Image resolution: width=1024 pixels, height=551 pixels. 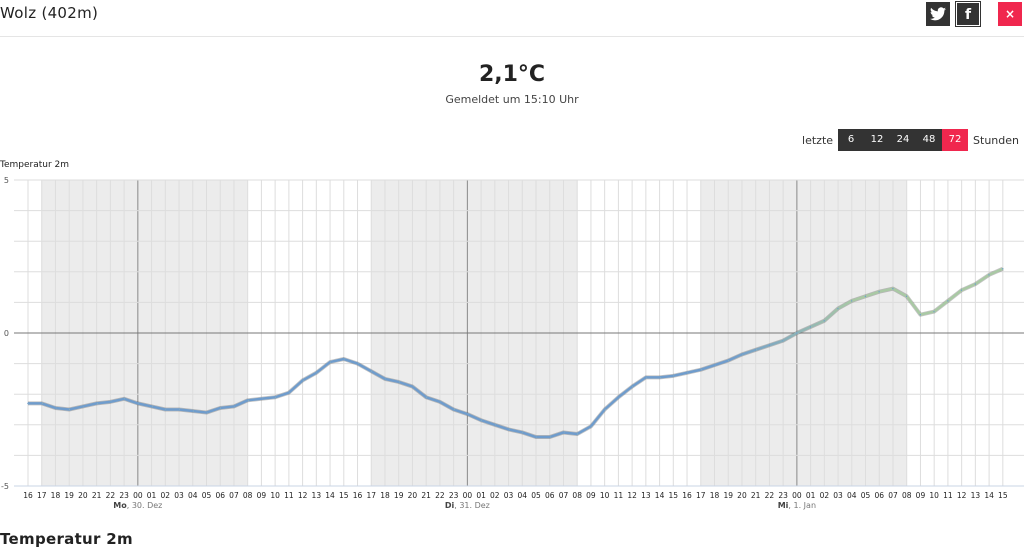 I want to click on day-label: Di, 31. Dez, so click(x=467, y=505).